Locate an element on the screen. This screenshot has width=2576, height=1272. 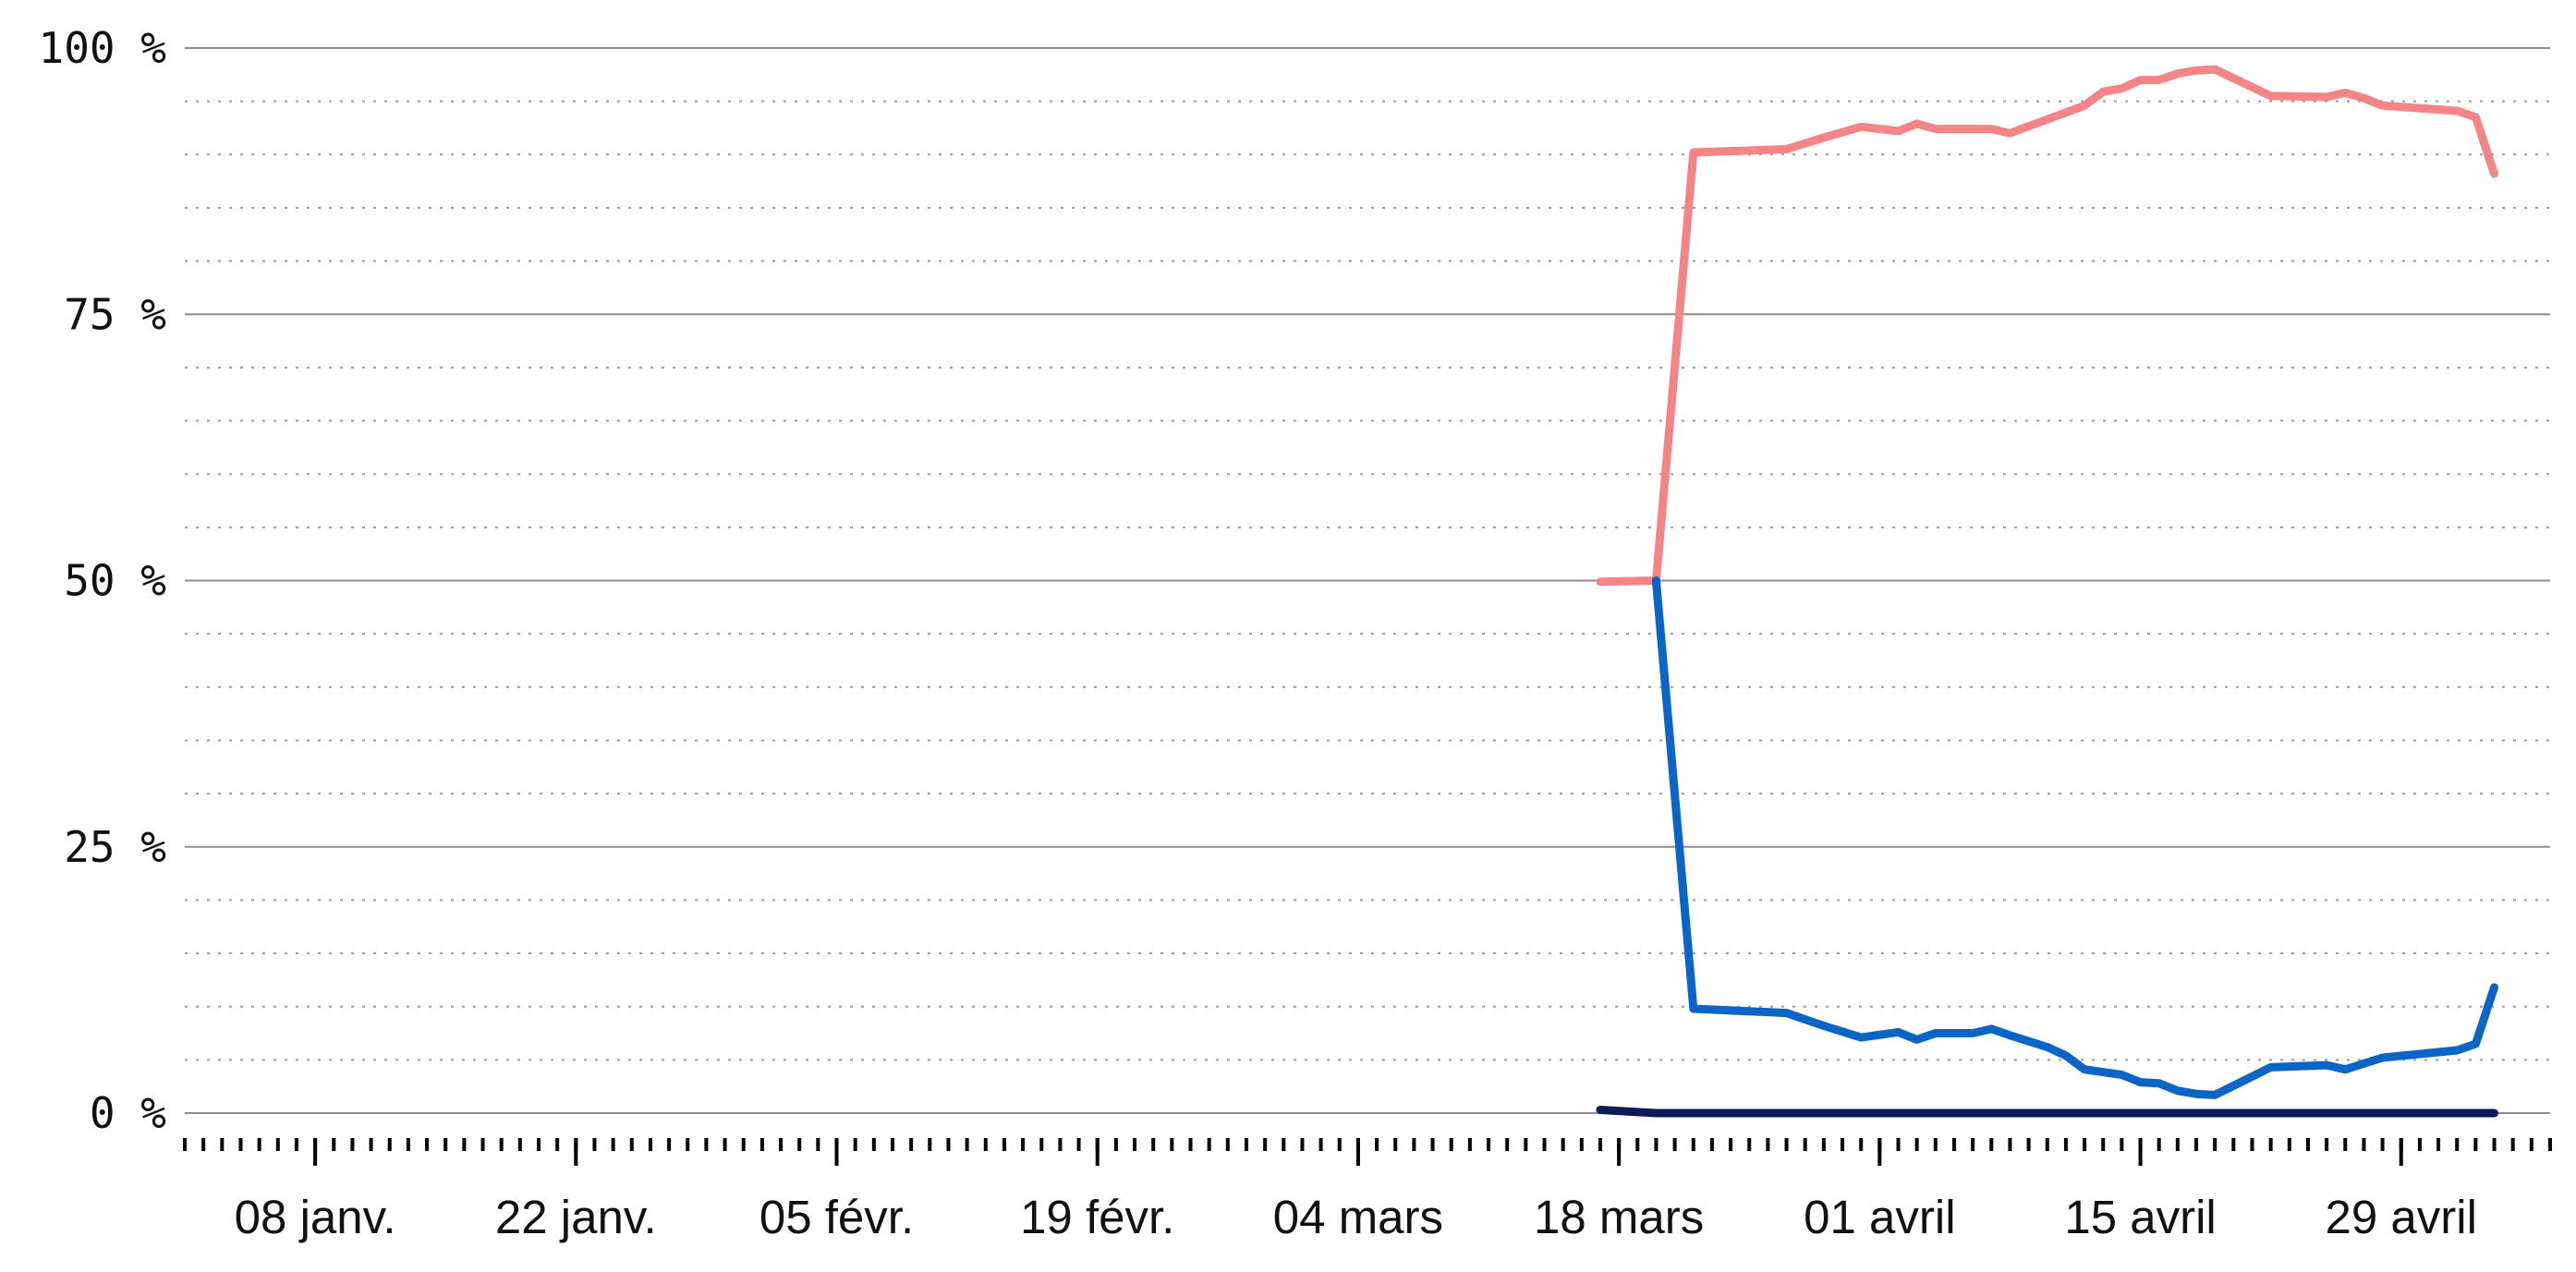
y-axis-tick-labels: 0 % 25 % 50 % 75 % 100 % is located at coordinates (102, 580).